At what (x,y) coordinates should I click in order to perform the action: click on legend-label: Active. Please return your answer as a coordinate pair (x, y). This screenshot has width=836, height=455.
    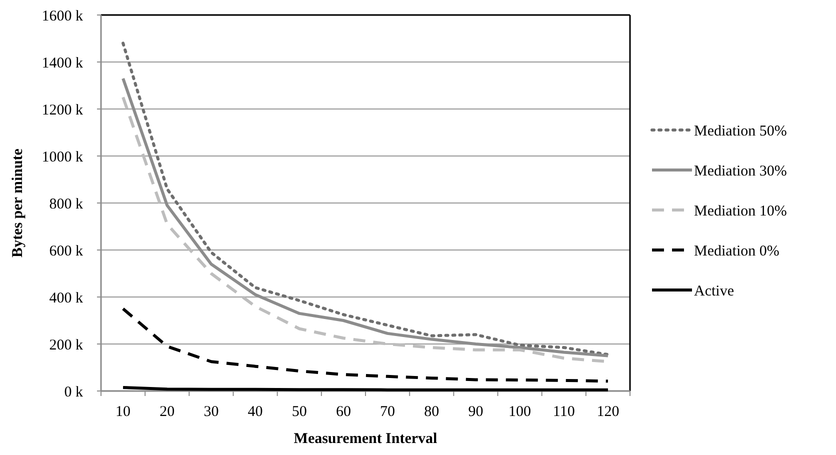
    Looking at the image, I should click on (714, 291).